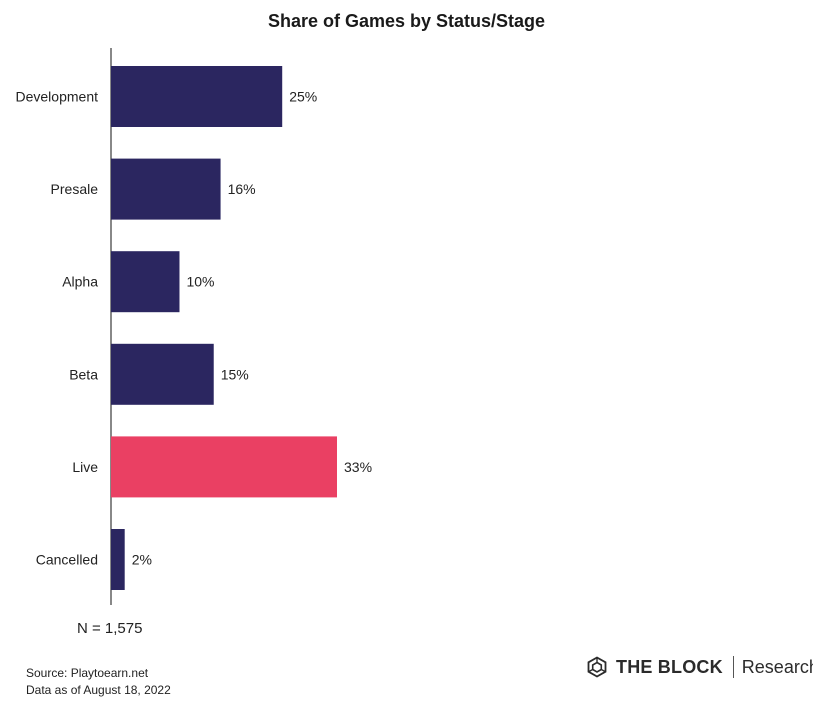 This screenshot has width=813, height=706. What do you see at coordinates (145, 282) in the screenshot?
I see `bar-alpha` at bounding box center [145, 282].